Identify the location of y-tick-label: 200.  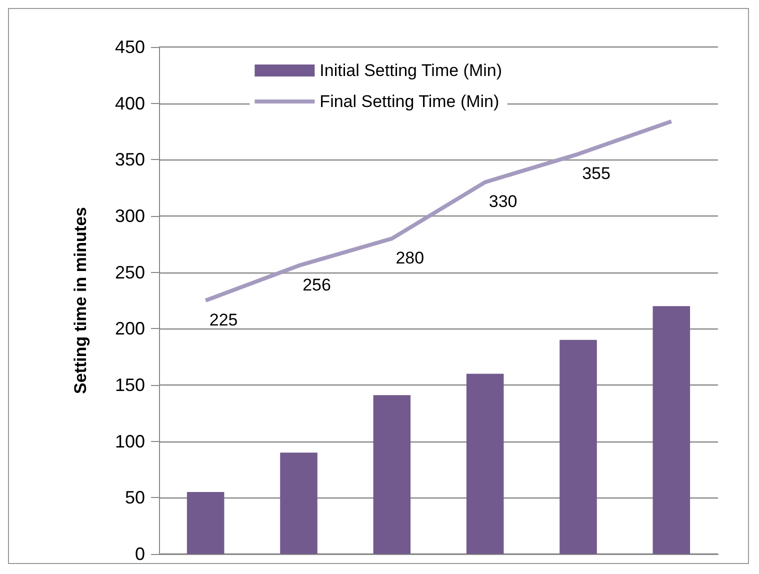
(129, 328).